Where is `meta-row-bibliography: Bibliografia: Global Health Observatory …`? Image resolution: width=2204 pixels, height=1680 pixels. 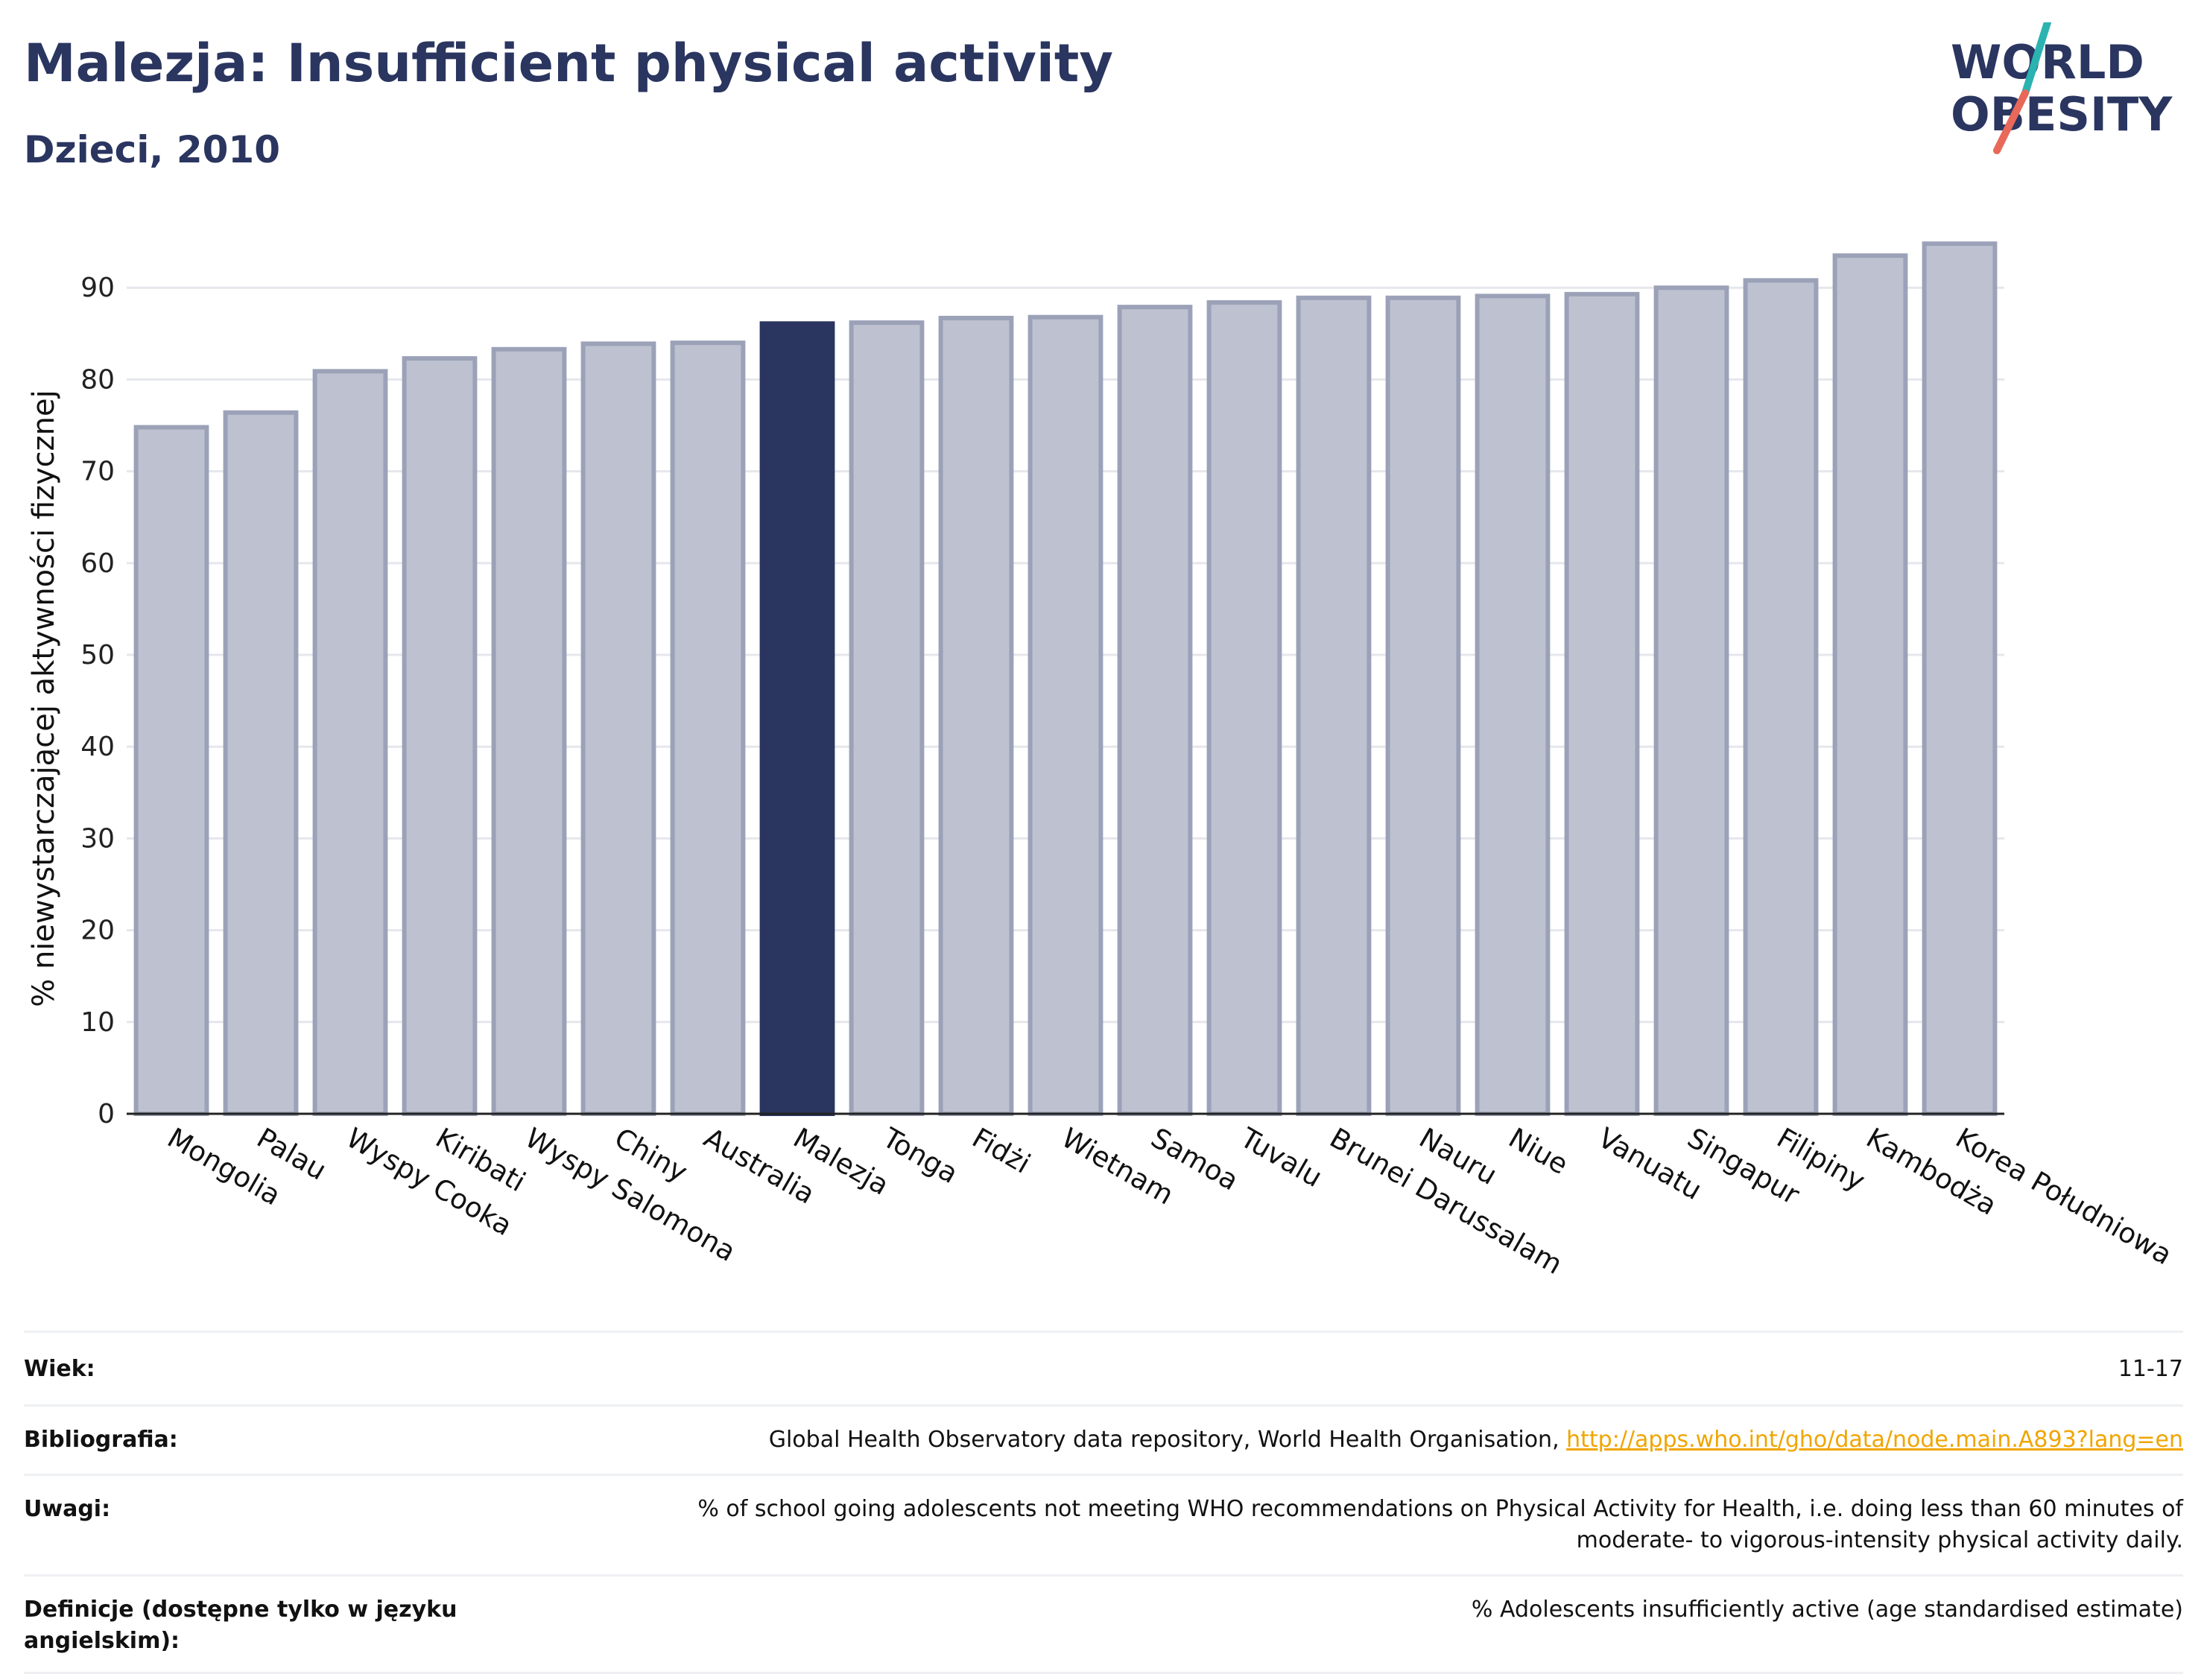 meta-row-bibliography: Bibliografia: Global Health Observatory … is located at coordinates (1103, 1439).